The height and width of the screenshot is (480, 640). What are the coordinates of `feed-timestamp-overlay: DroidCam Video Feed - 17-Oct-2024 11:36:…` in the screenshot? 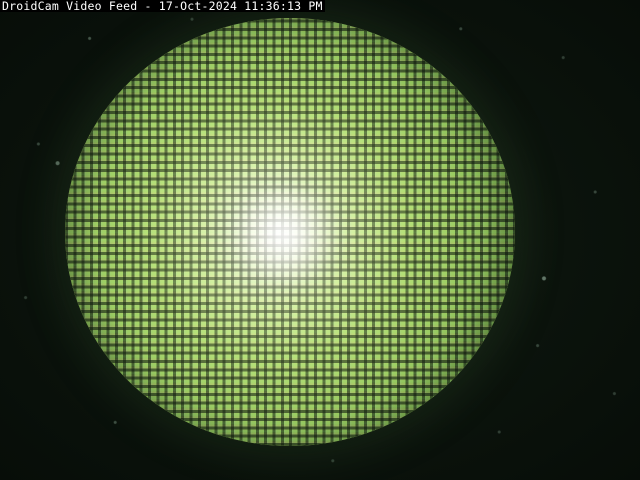 It's located at (162, 6).